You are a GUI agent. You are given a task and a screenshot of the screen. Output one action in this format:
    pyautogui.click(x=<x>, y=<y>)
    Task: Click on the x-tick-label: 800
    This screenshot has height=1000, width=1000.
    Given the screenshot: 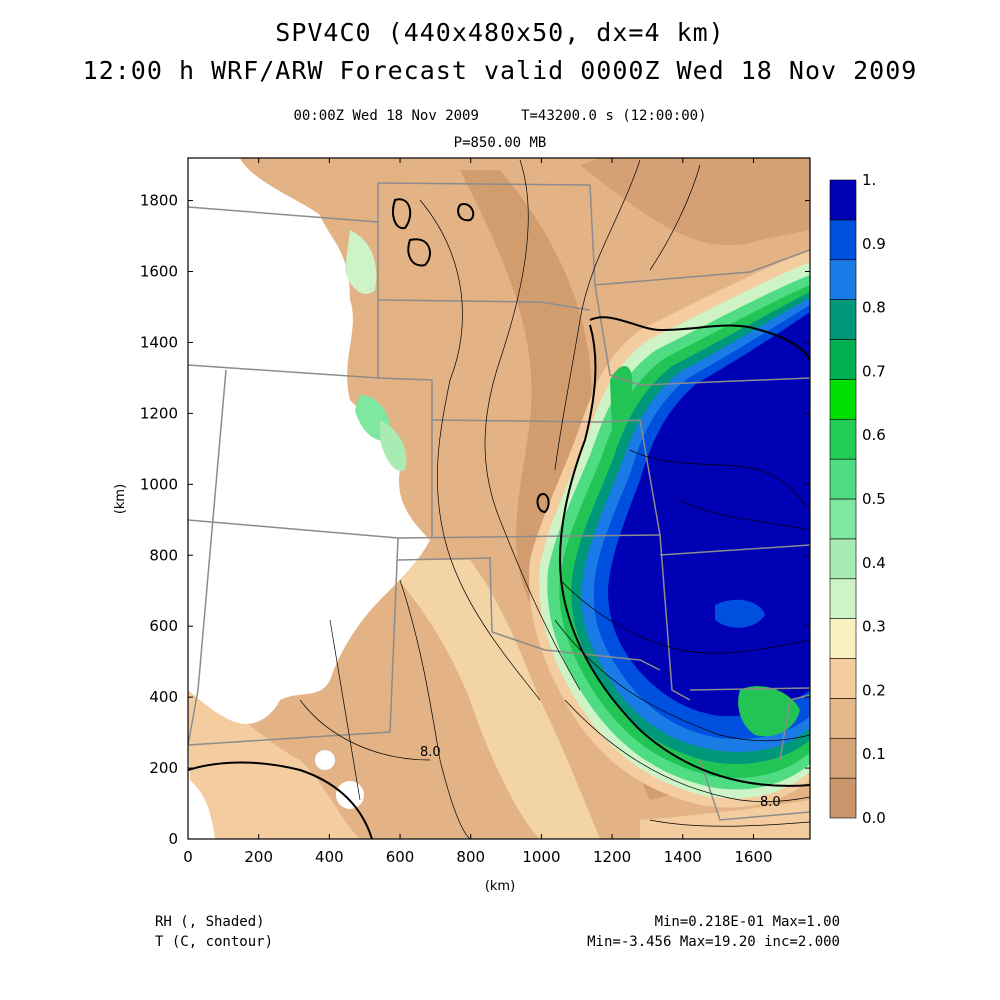 What is the action you would take?
    pyautogui.click(x=470, y=857)
    